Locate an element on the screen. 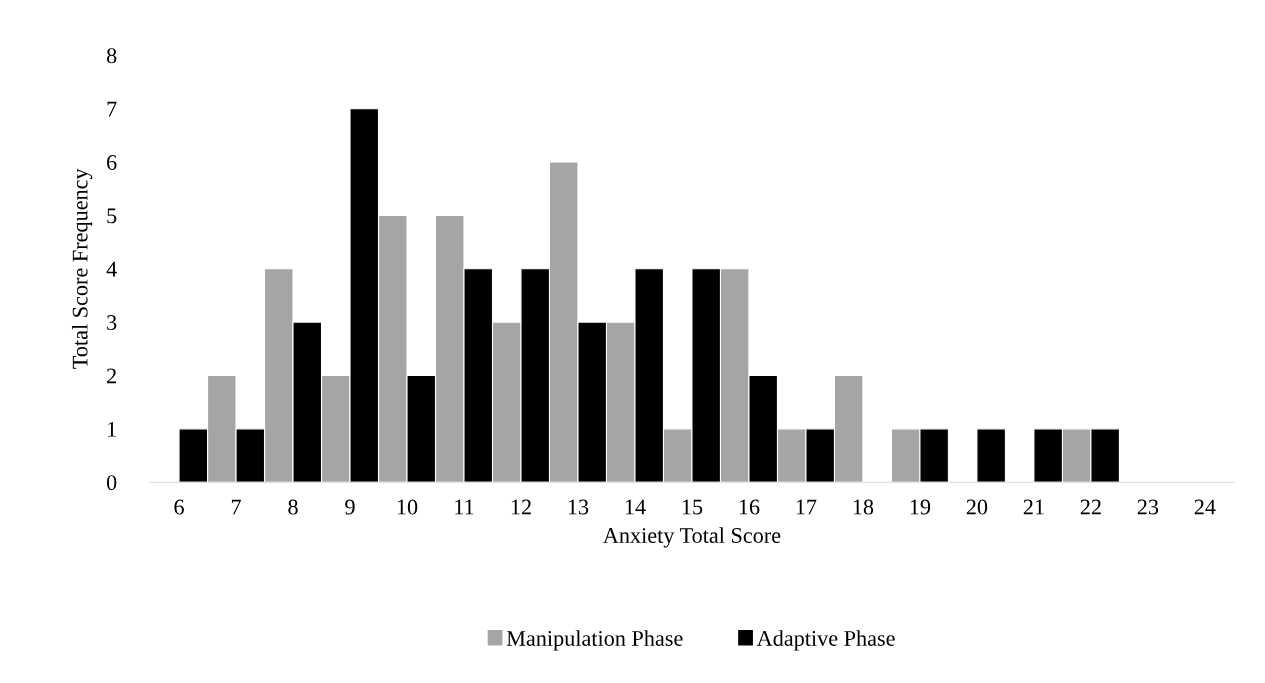  x-tick-label: 13 is located at coordinates (578, 507).